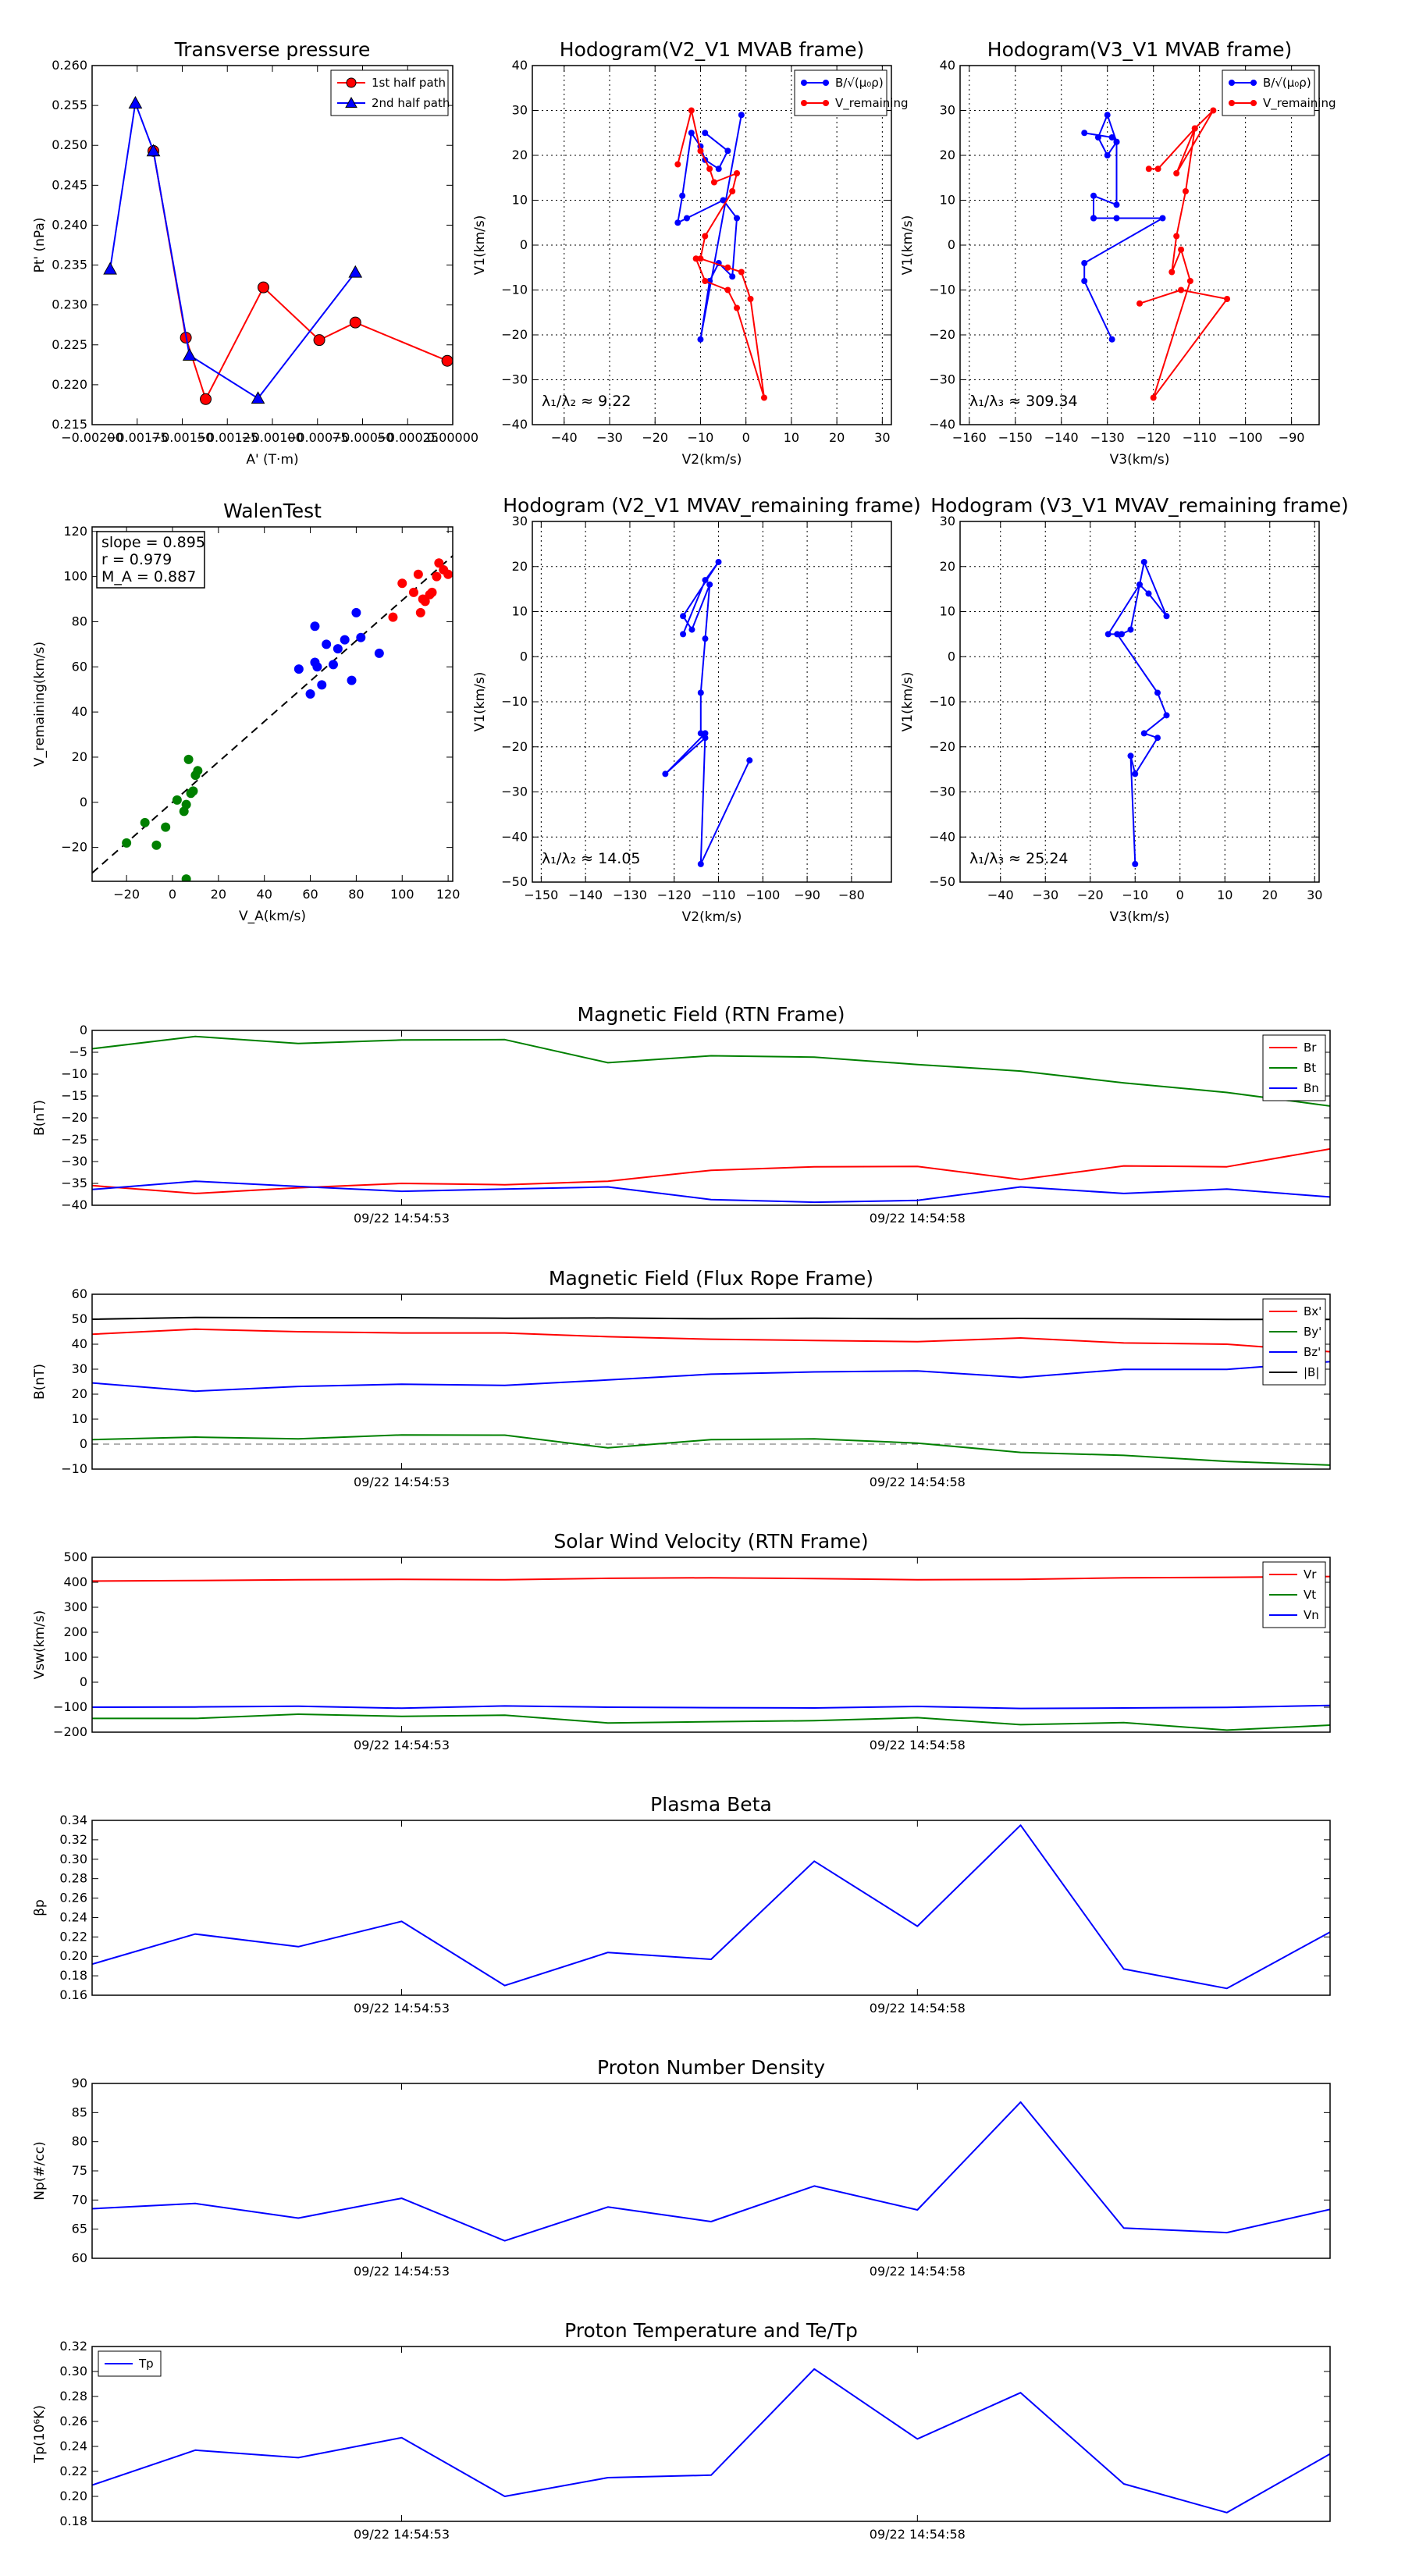 Image resolution: width=1405 pixels, height=2576 pixels. Describe the element at coordinates (746, 437) in the screenshot. I see `x-tick-label: 0` at that location.